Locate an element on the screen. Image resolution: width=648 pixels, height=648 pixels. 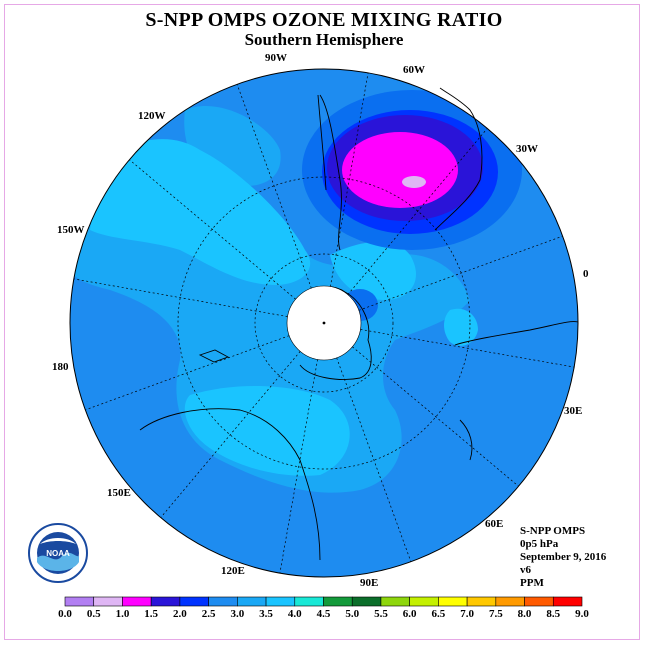
colorbar-tick-label: 2.0 is located at coordinates (180, 614).